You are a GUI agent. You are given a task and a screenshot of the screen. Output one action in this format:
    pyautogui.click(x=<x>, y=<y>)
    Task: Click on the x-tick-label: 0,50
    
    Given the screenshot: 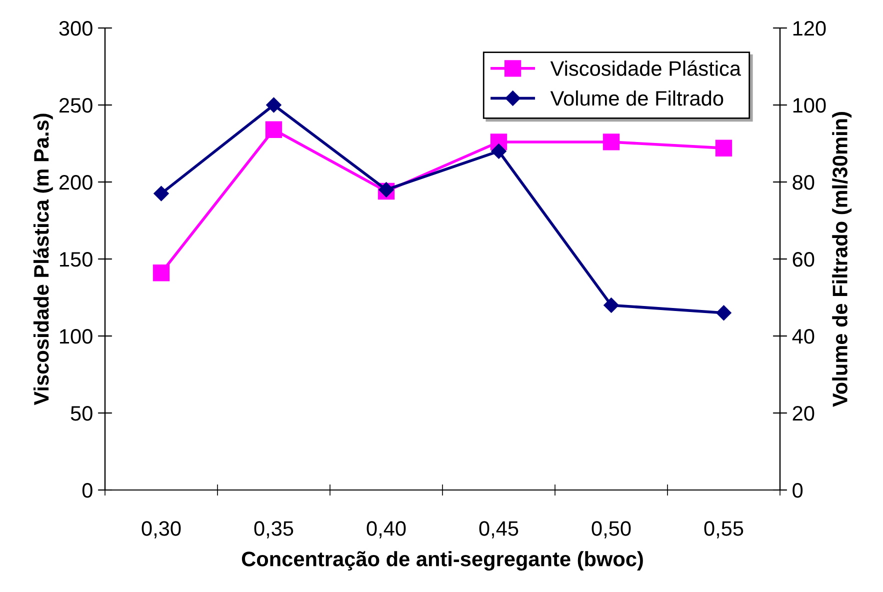 What is the action you would take?
    pyautogui.click(x=611, y=529)
    